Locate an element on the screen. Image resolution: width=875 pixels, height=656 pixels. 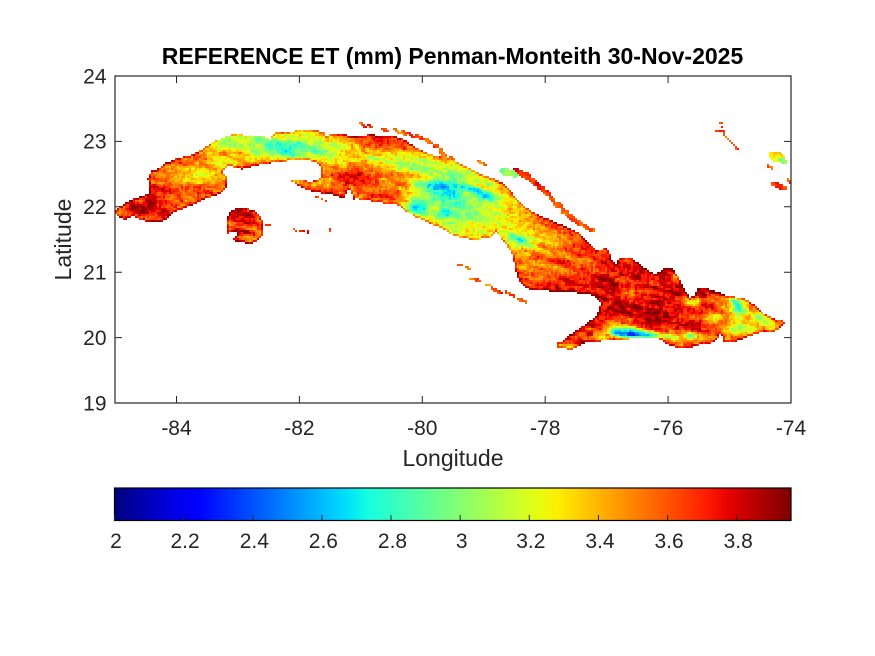
svg-text: 2 is located at coordinates (116, 541).